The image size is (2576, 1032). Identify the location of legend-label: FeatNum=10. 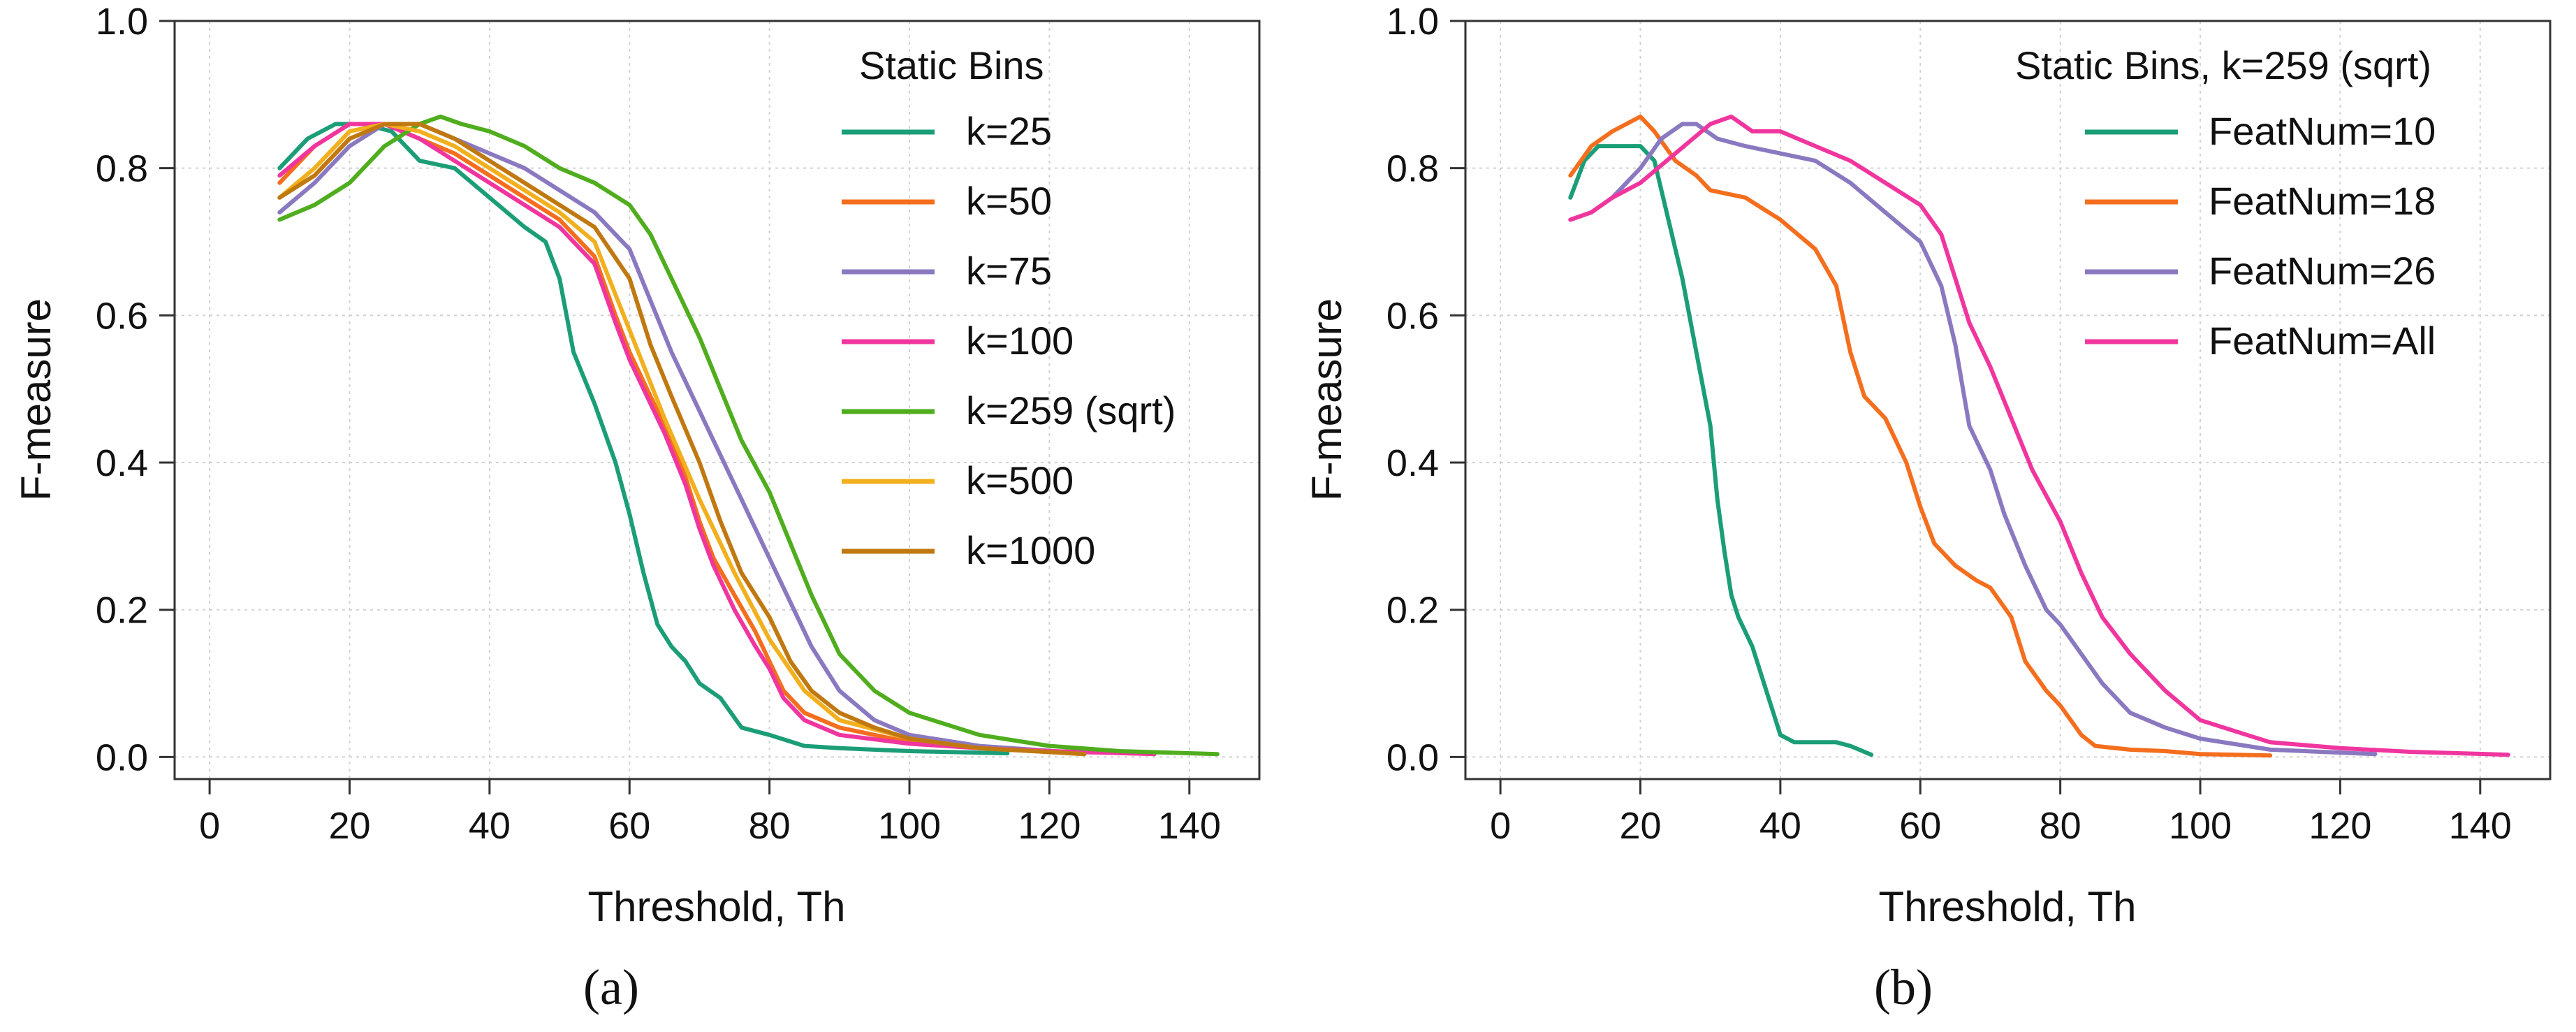
(2322, 131).